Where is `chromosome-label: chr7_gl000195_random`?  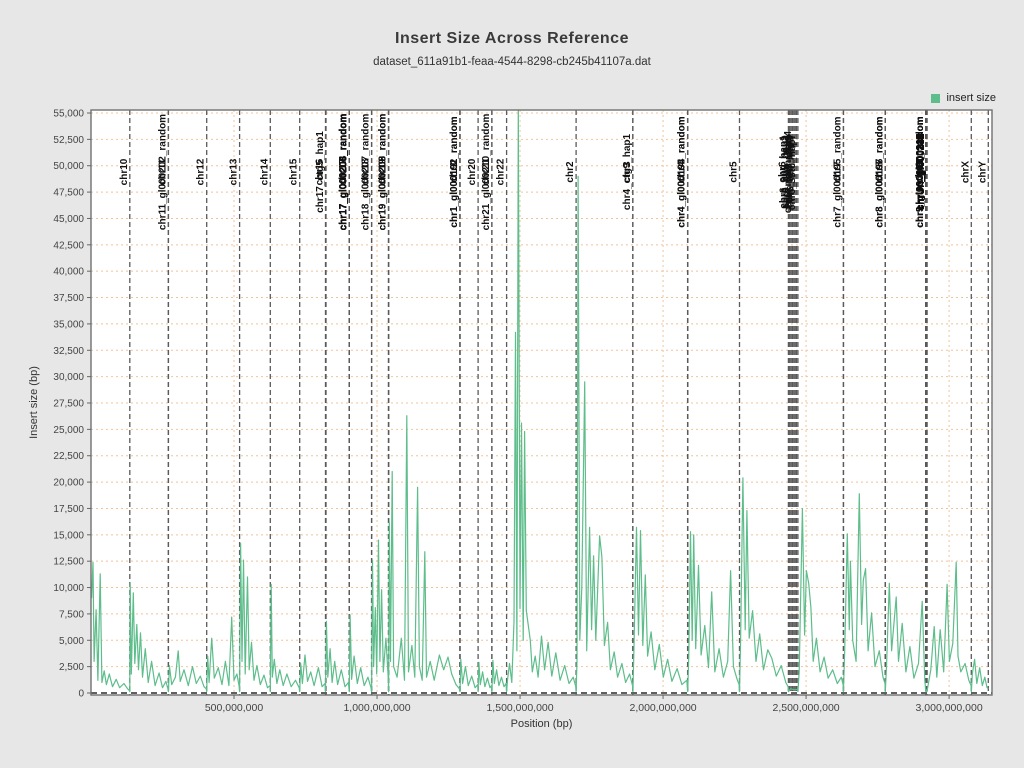
chromosome-label: chr7_gl000195_random is located at coordinates (838, 171).